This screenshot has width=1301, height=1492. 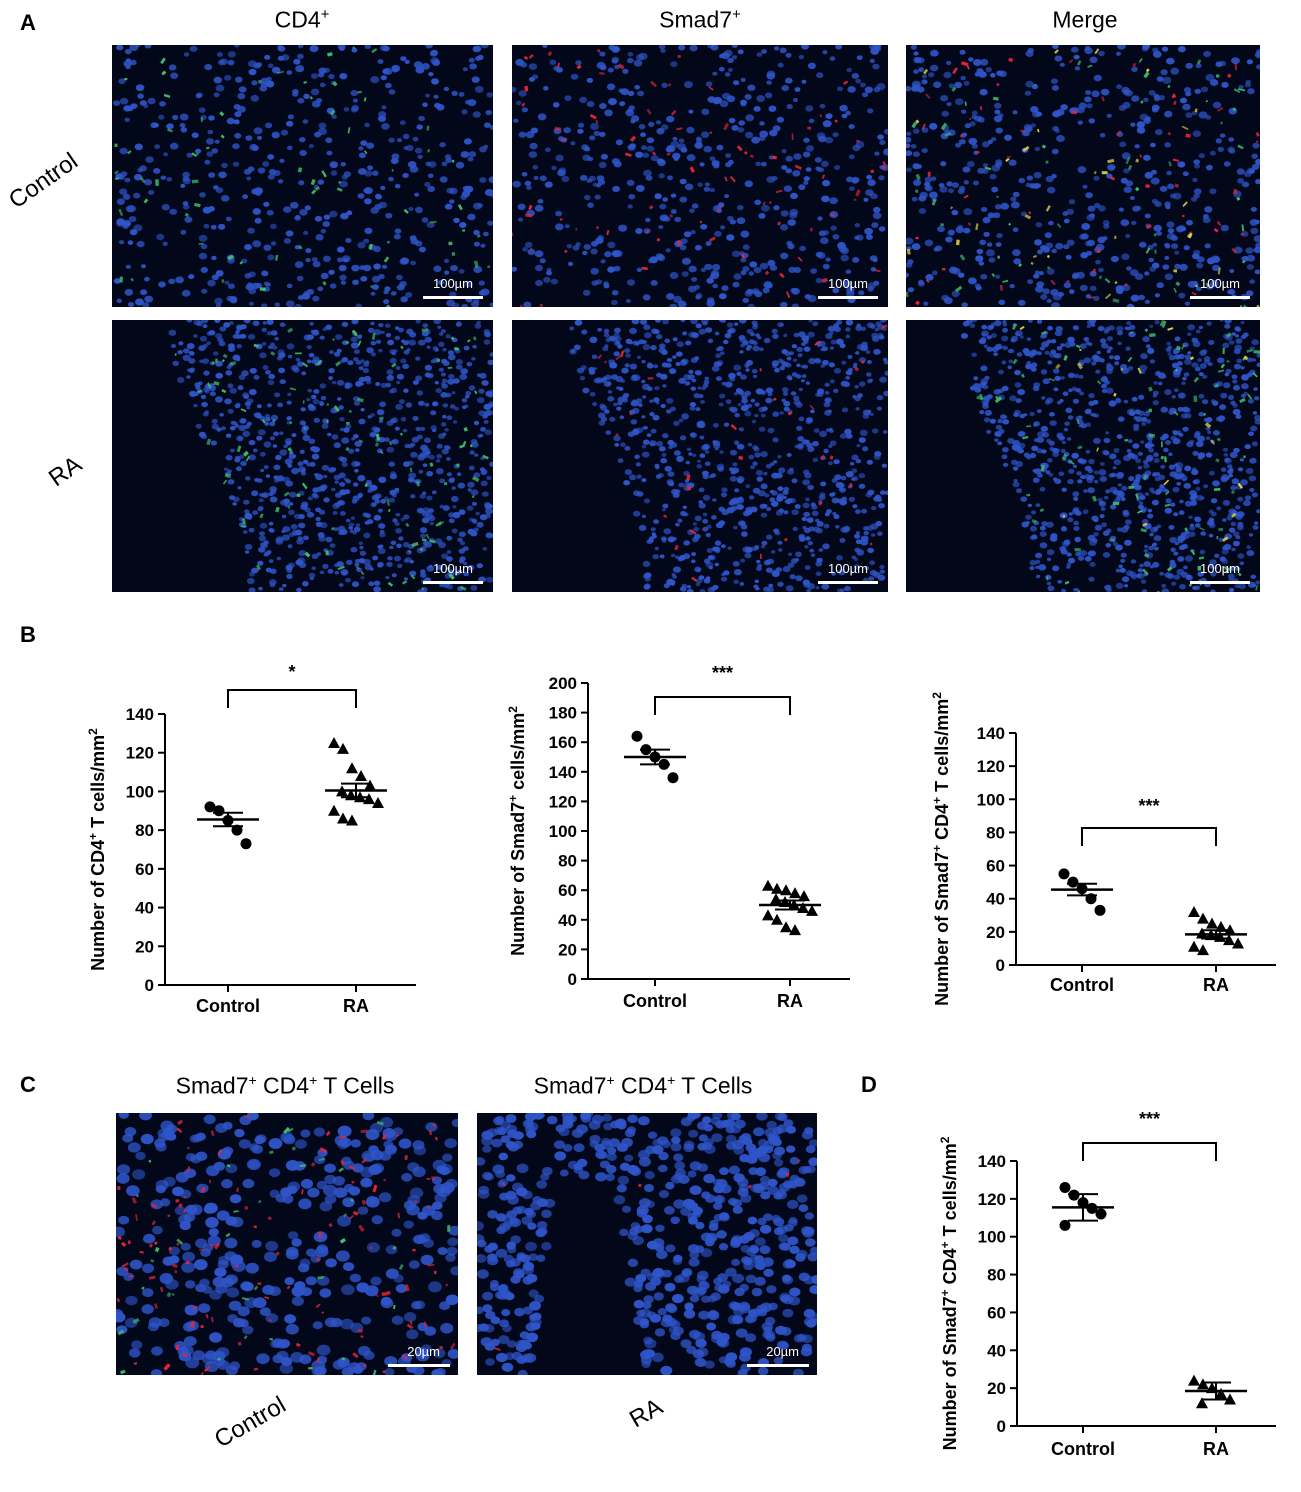 I want to click on panel-c-label-ra: RA, so click(x=646, y=1413).